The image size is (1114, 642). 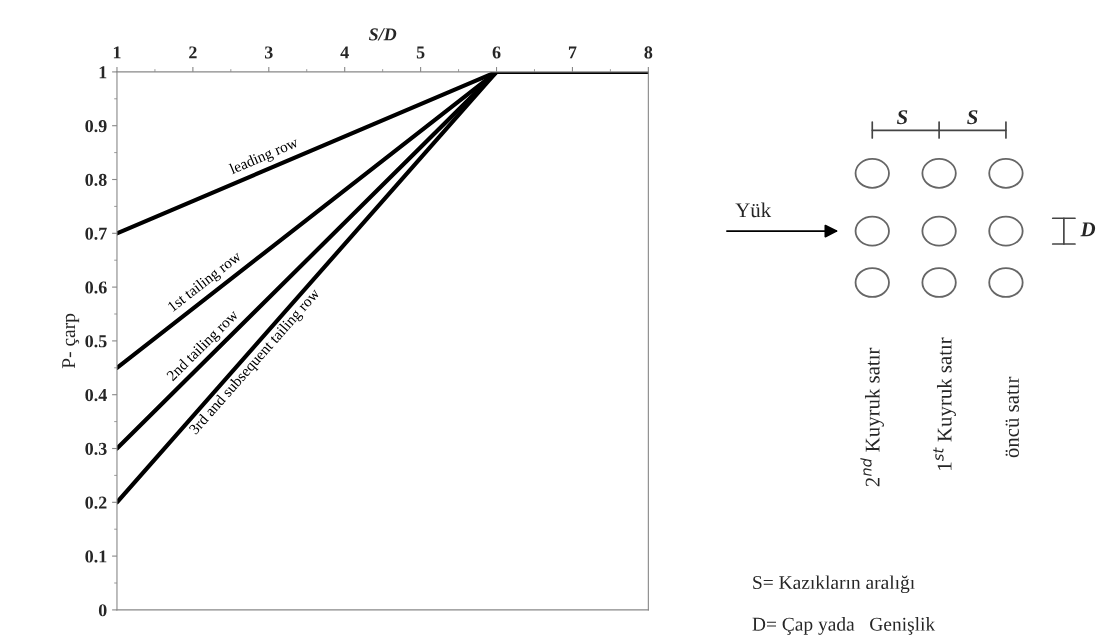 I want to click on y-tick-label: 0, so click(x=102, y=610).